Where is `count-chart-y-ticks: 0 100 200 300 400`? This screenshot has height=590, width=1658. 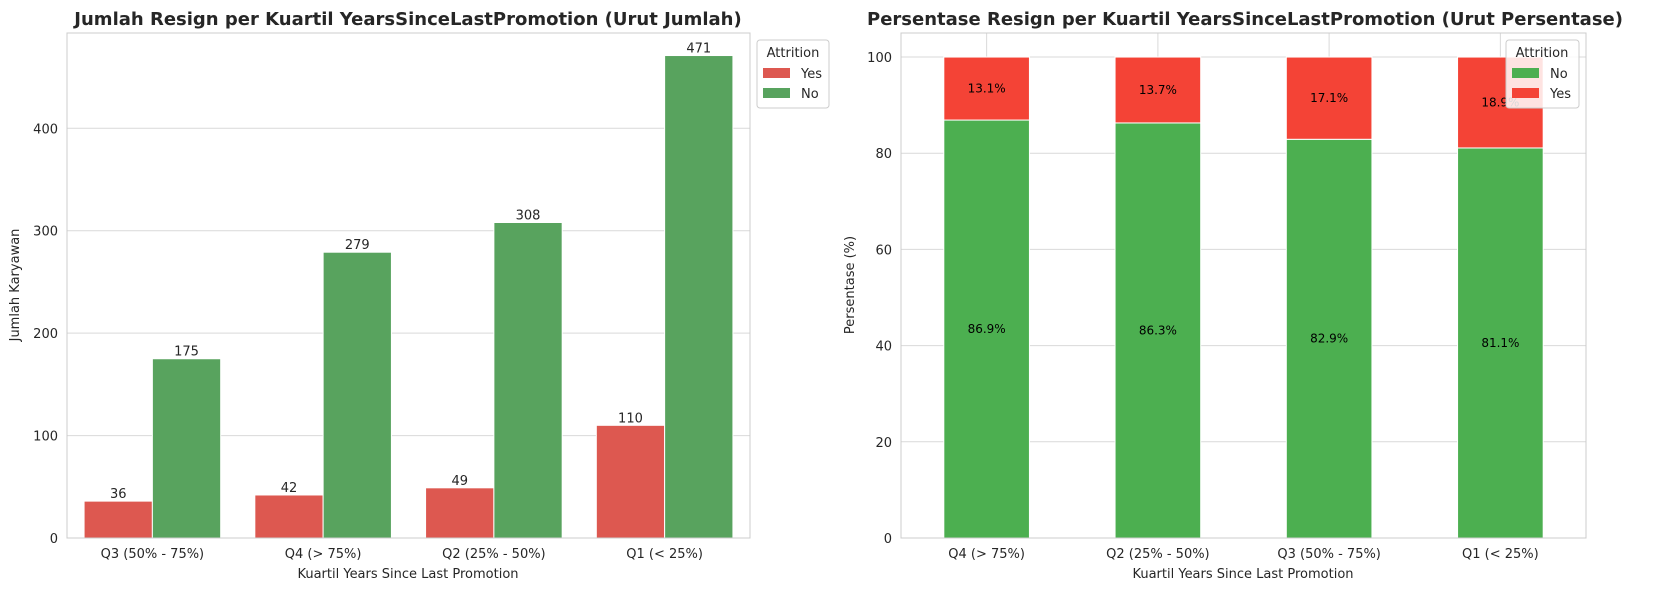
count-chart-y-ticks: 0 100 200 300 400 is located at coordinates (45, 334).